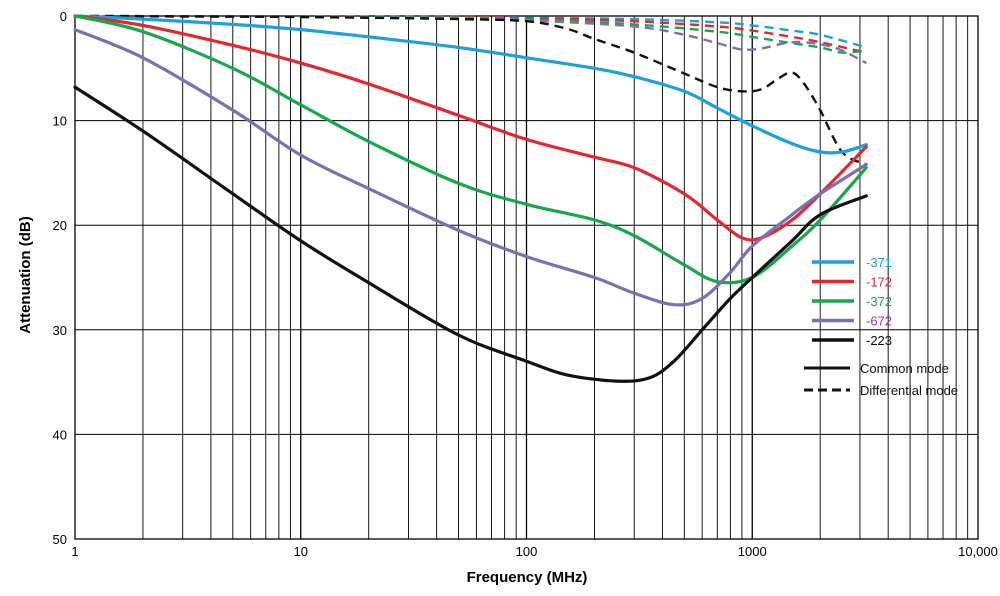 Image resolution: width=1000 pixels, height=596 pixels. What do you see at coordinates (74, 551) in the screenshot?
I see `x-tick-label: 1` at bounding box center [74, 551].